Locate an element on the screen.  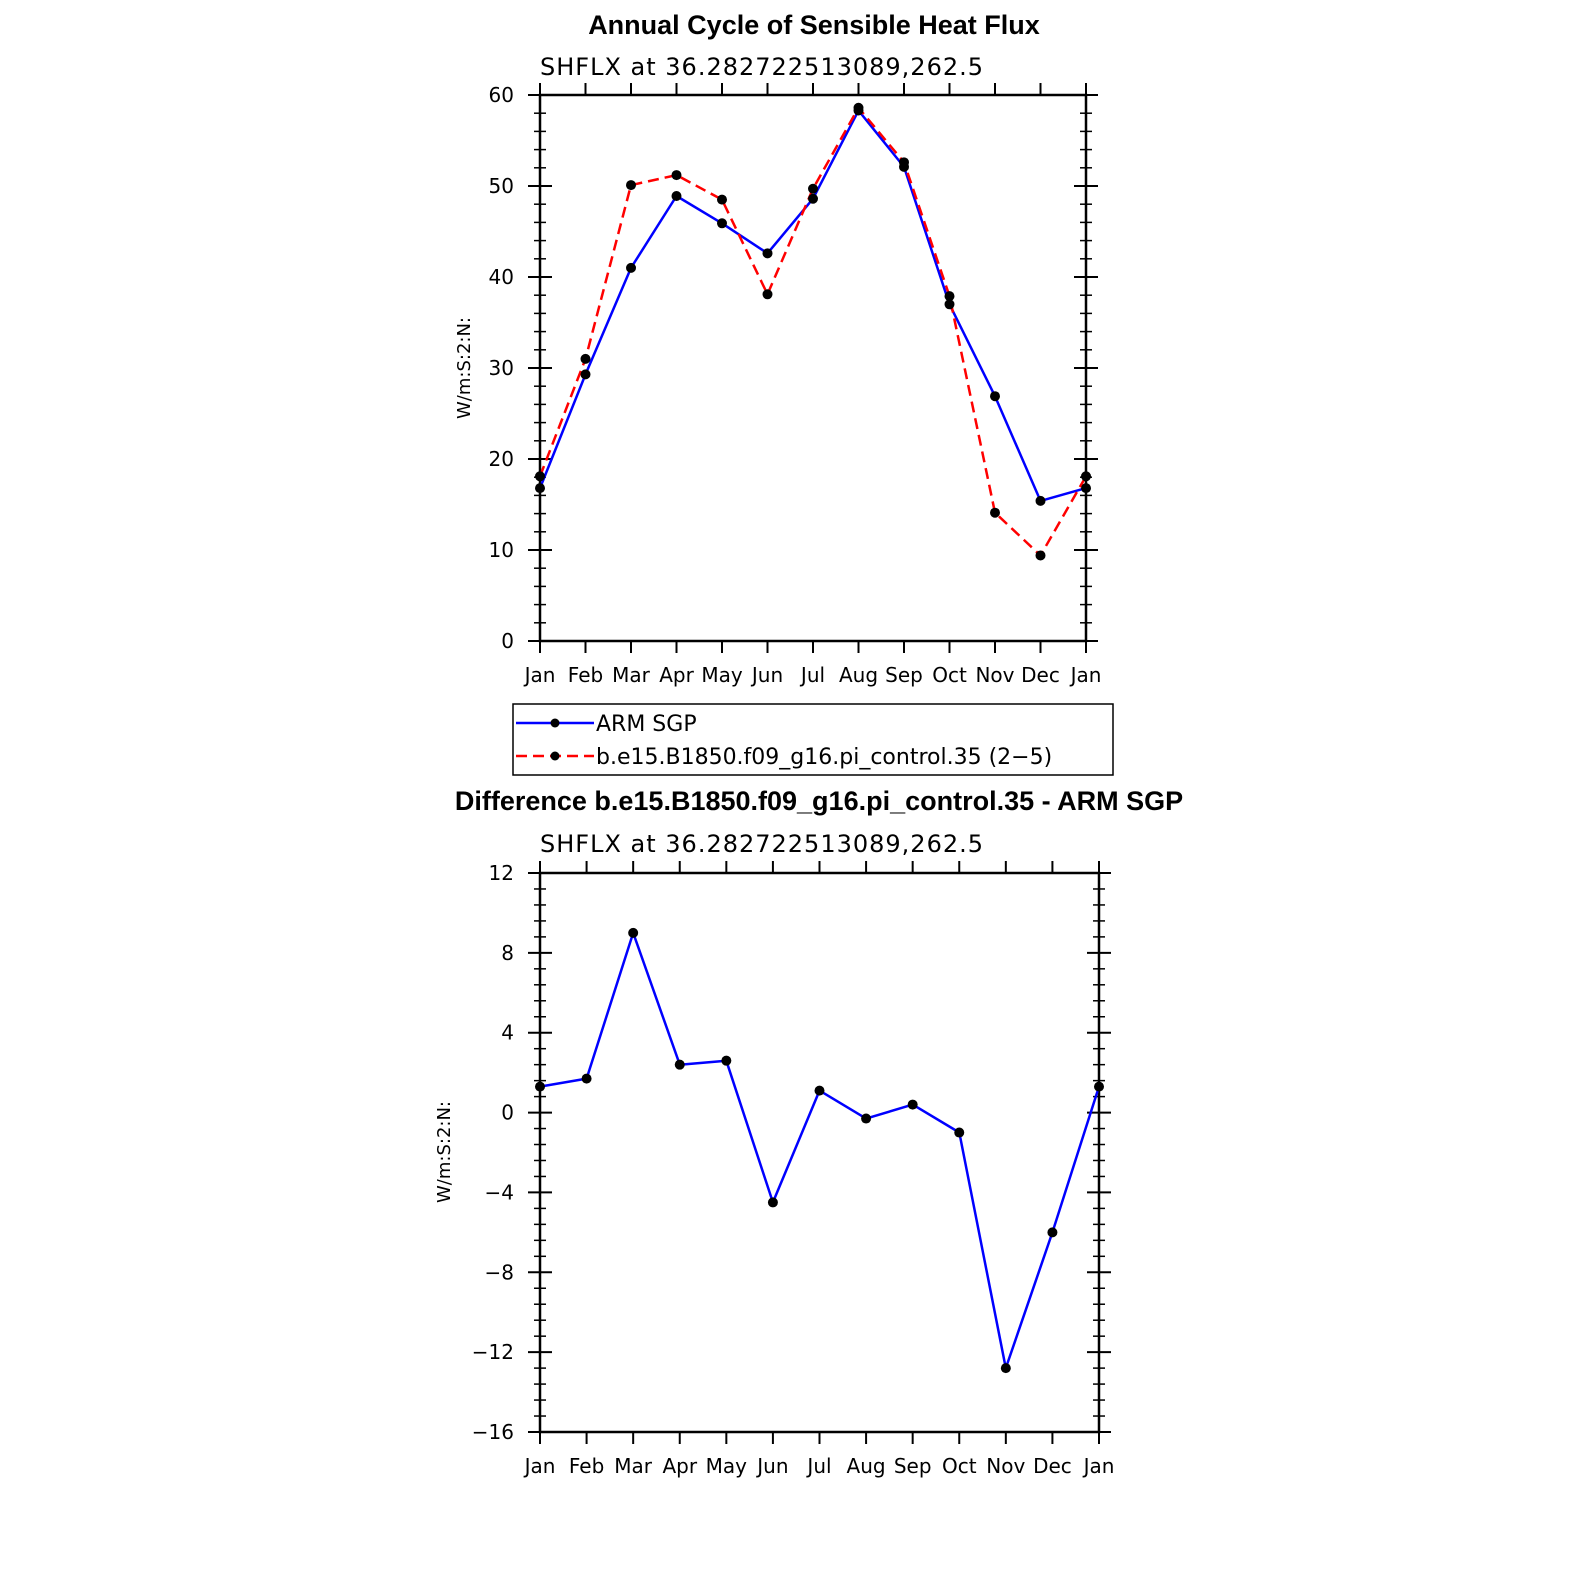
bottom-chart-x-tick-label: Jun is located at coordinates (771, 1466).